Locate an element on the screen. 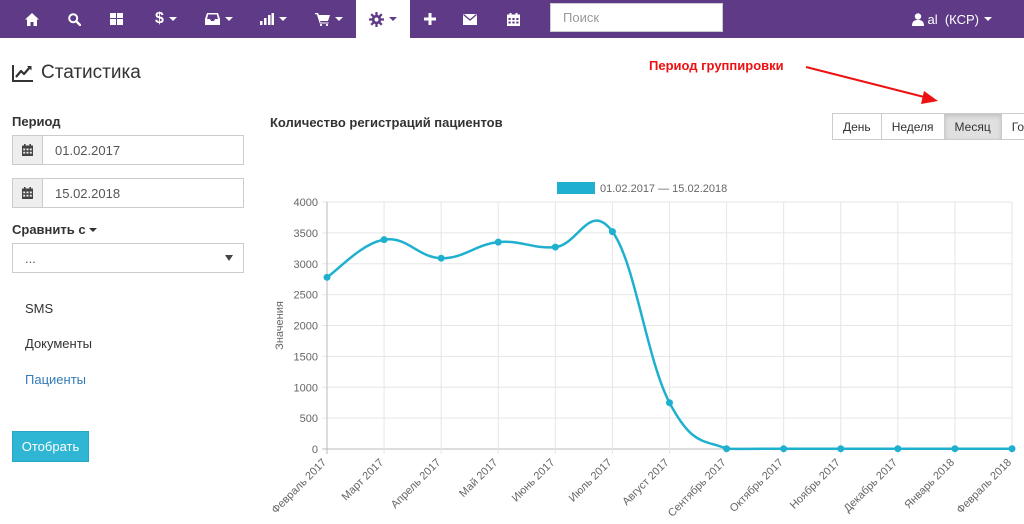  cart-icon is located at coordinates (322, 19).